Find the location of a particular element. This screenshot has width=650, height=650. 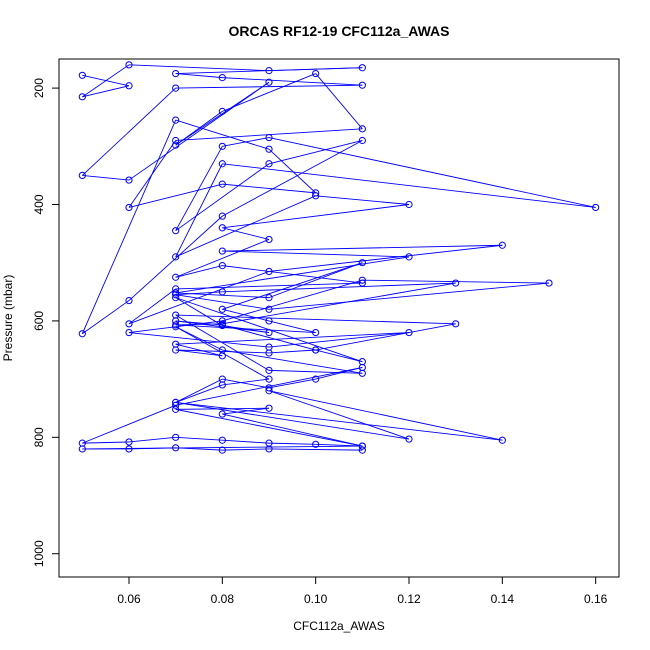

y-tick-label: 800 is located at coordinates (39, 437).